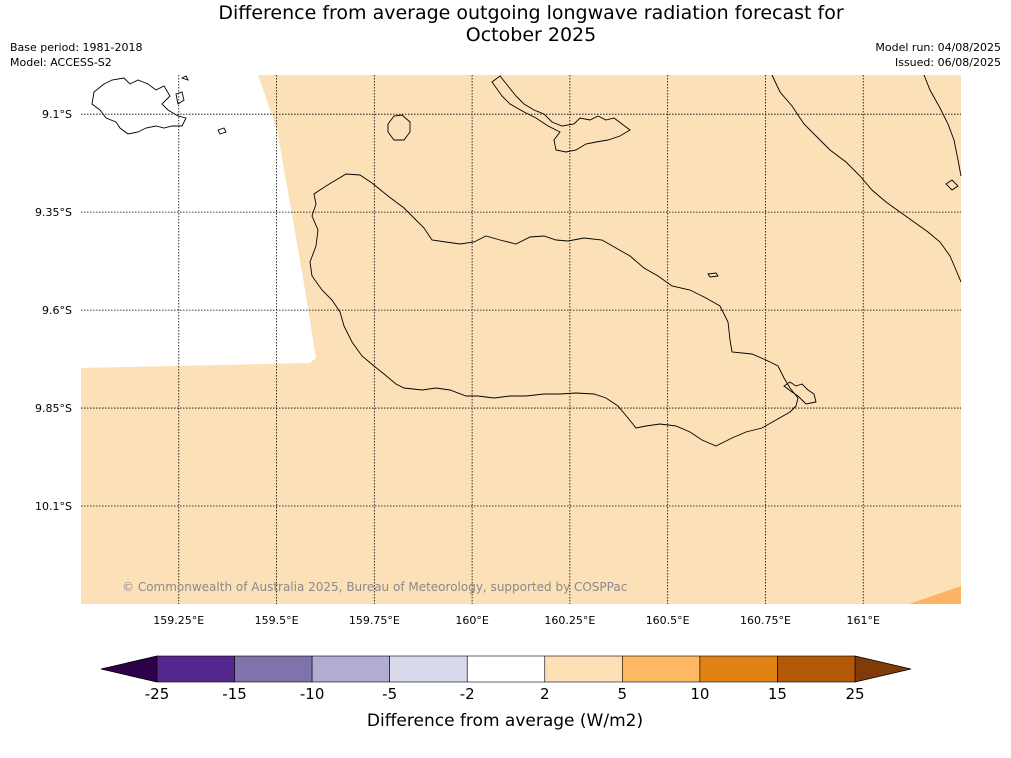 This screenshot has height=758, width=1011. I want to click on colorbar-tick-label: -2, so click(467, 694).